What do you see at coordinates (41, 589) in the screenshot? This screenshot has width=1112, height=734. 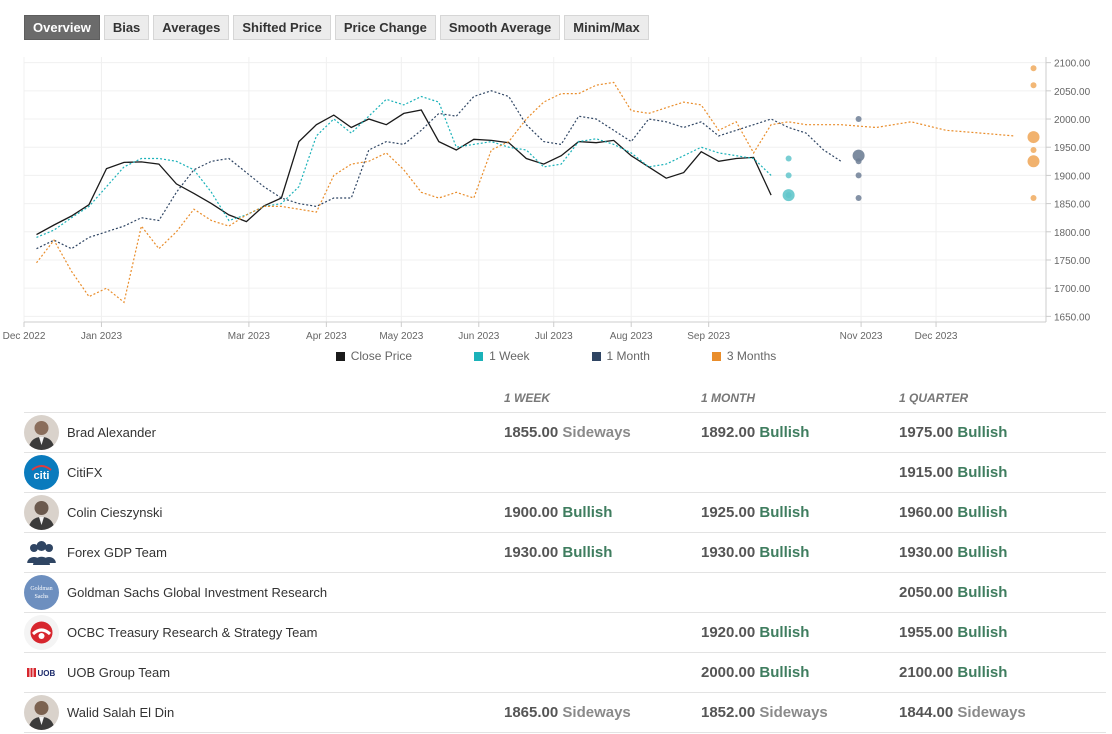 I see `svg-text: Goldman` at bounding box center [41, 589].